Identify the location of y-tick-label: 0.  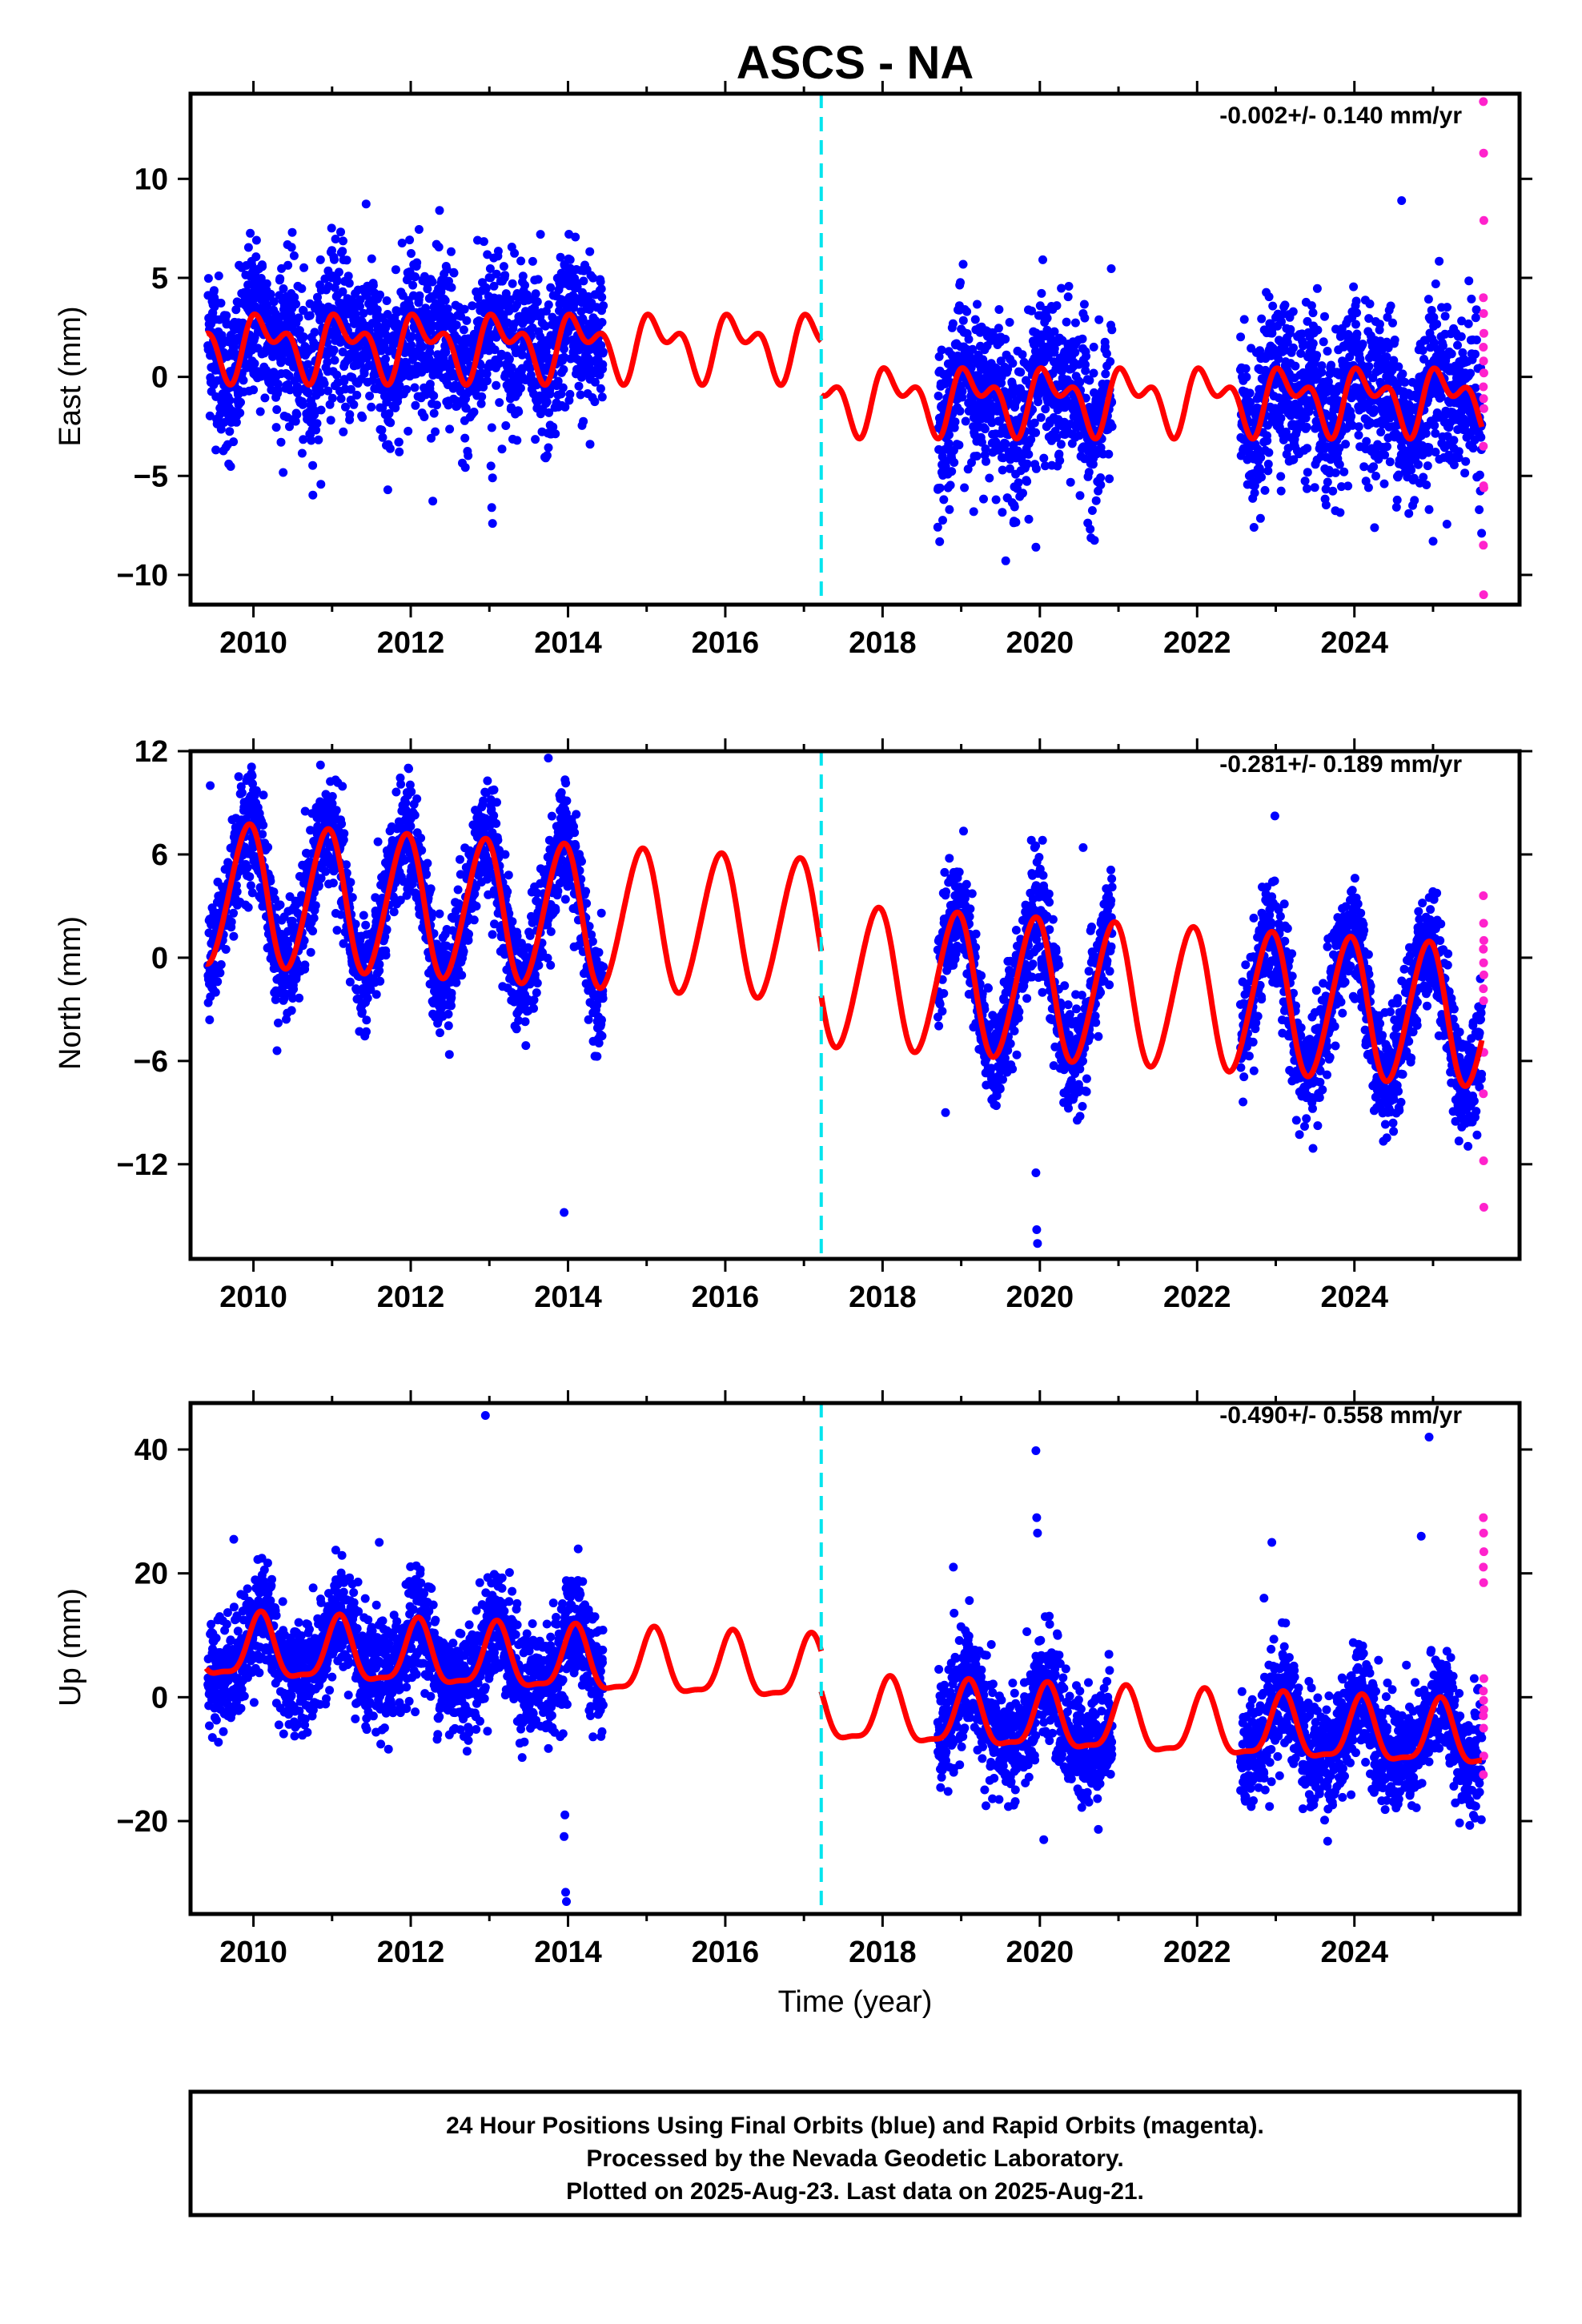
(159, 378).